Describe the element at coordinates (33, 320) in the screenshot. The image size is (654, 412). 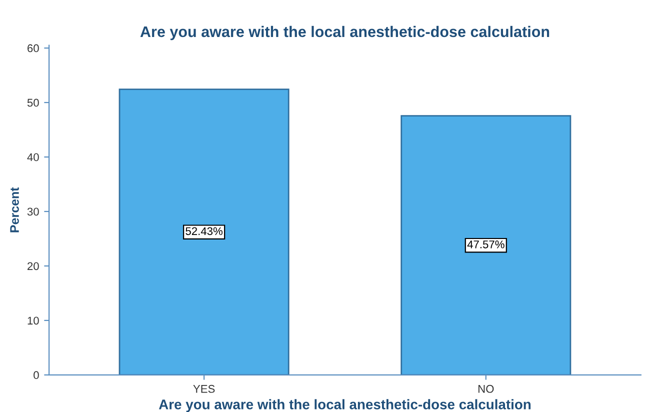
I see `y-tick-label: 10` at that location.